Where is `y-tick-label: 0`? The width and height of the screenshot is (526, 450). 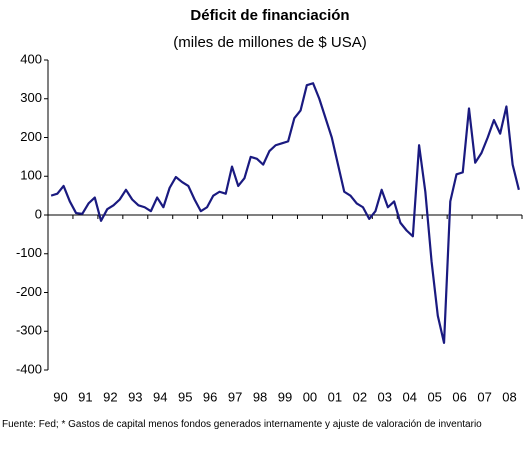 y-tick-label: 0 is located at coordinates (38, 213).